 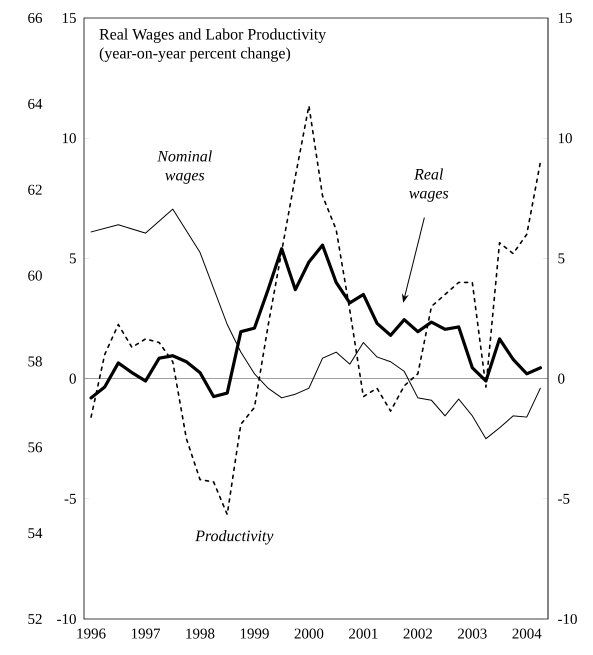 I want to click on y2-tick-label: -5, so click(x=564, y=499).